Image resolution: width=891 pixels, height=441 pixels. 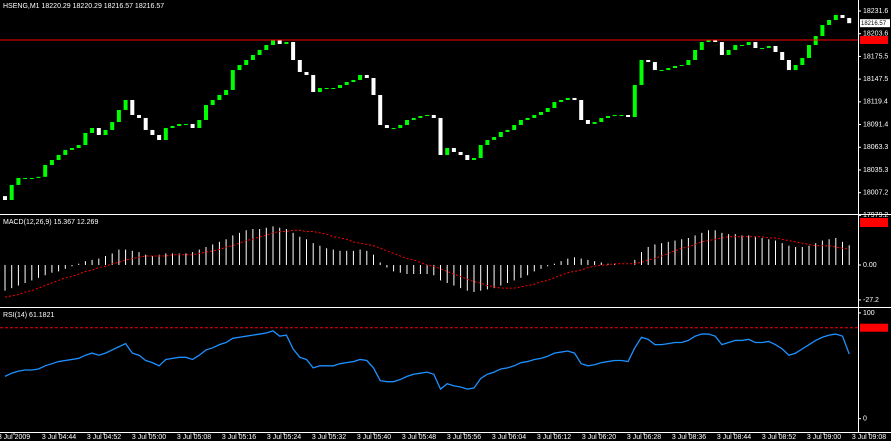 I want to click on last-price-box, so click(x=875, y=23).